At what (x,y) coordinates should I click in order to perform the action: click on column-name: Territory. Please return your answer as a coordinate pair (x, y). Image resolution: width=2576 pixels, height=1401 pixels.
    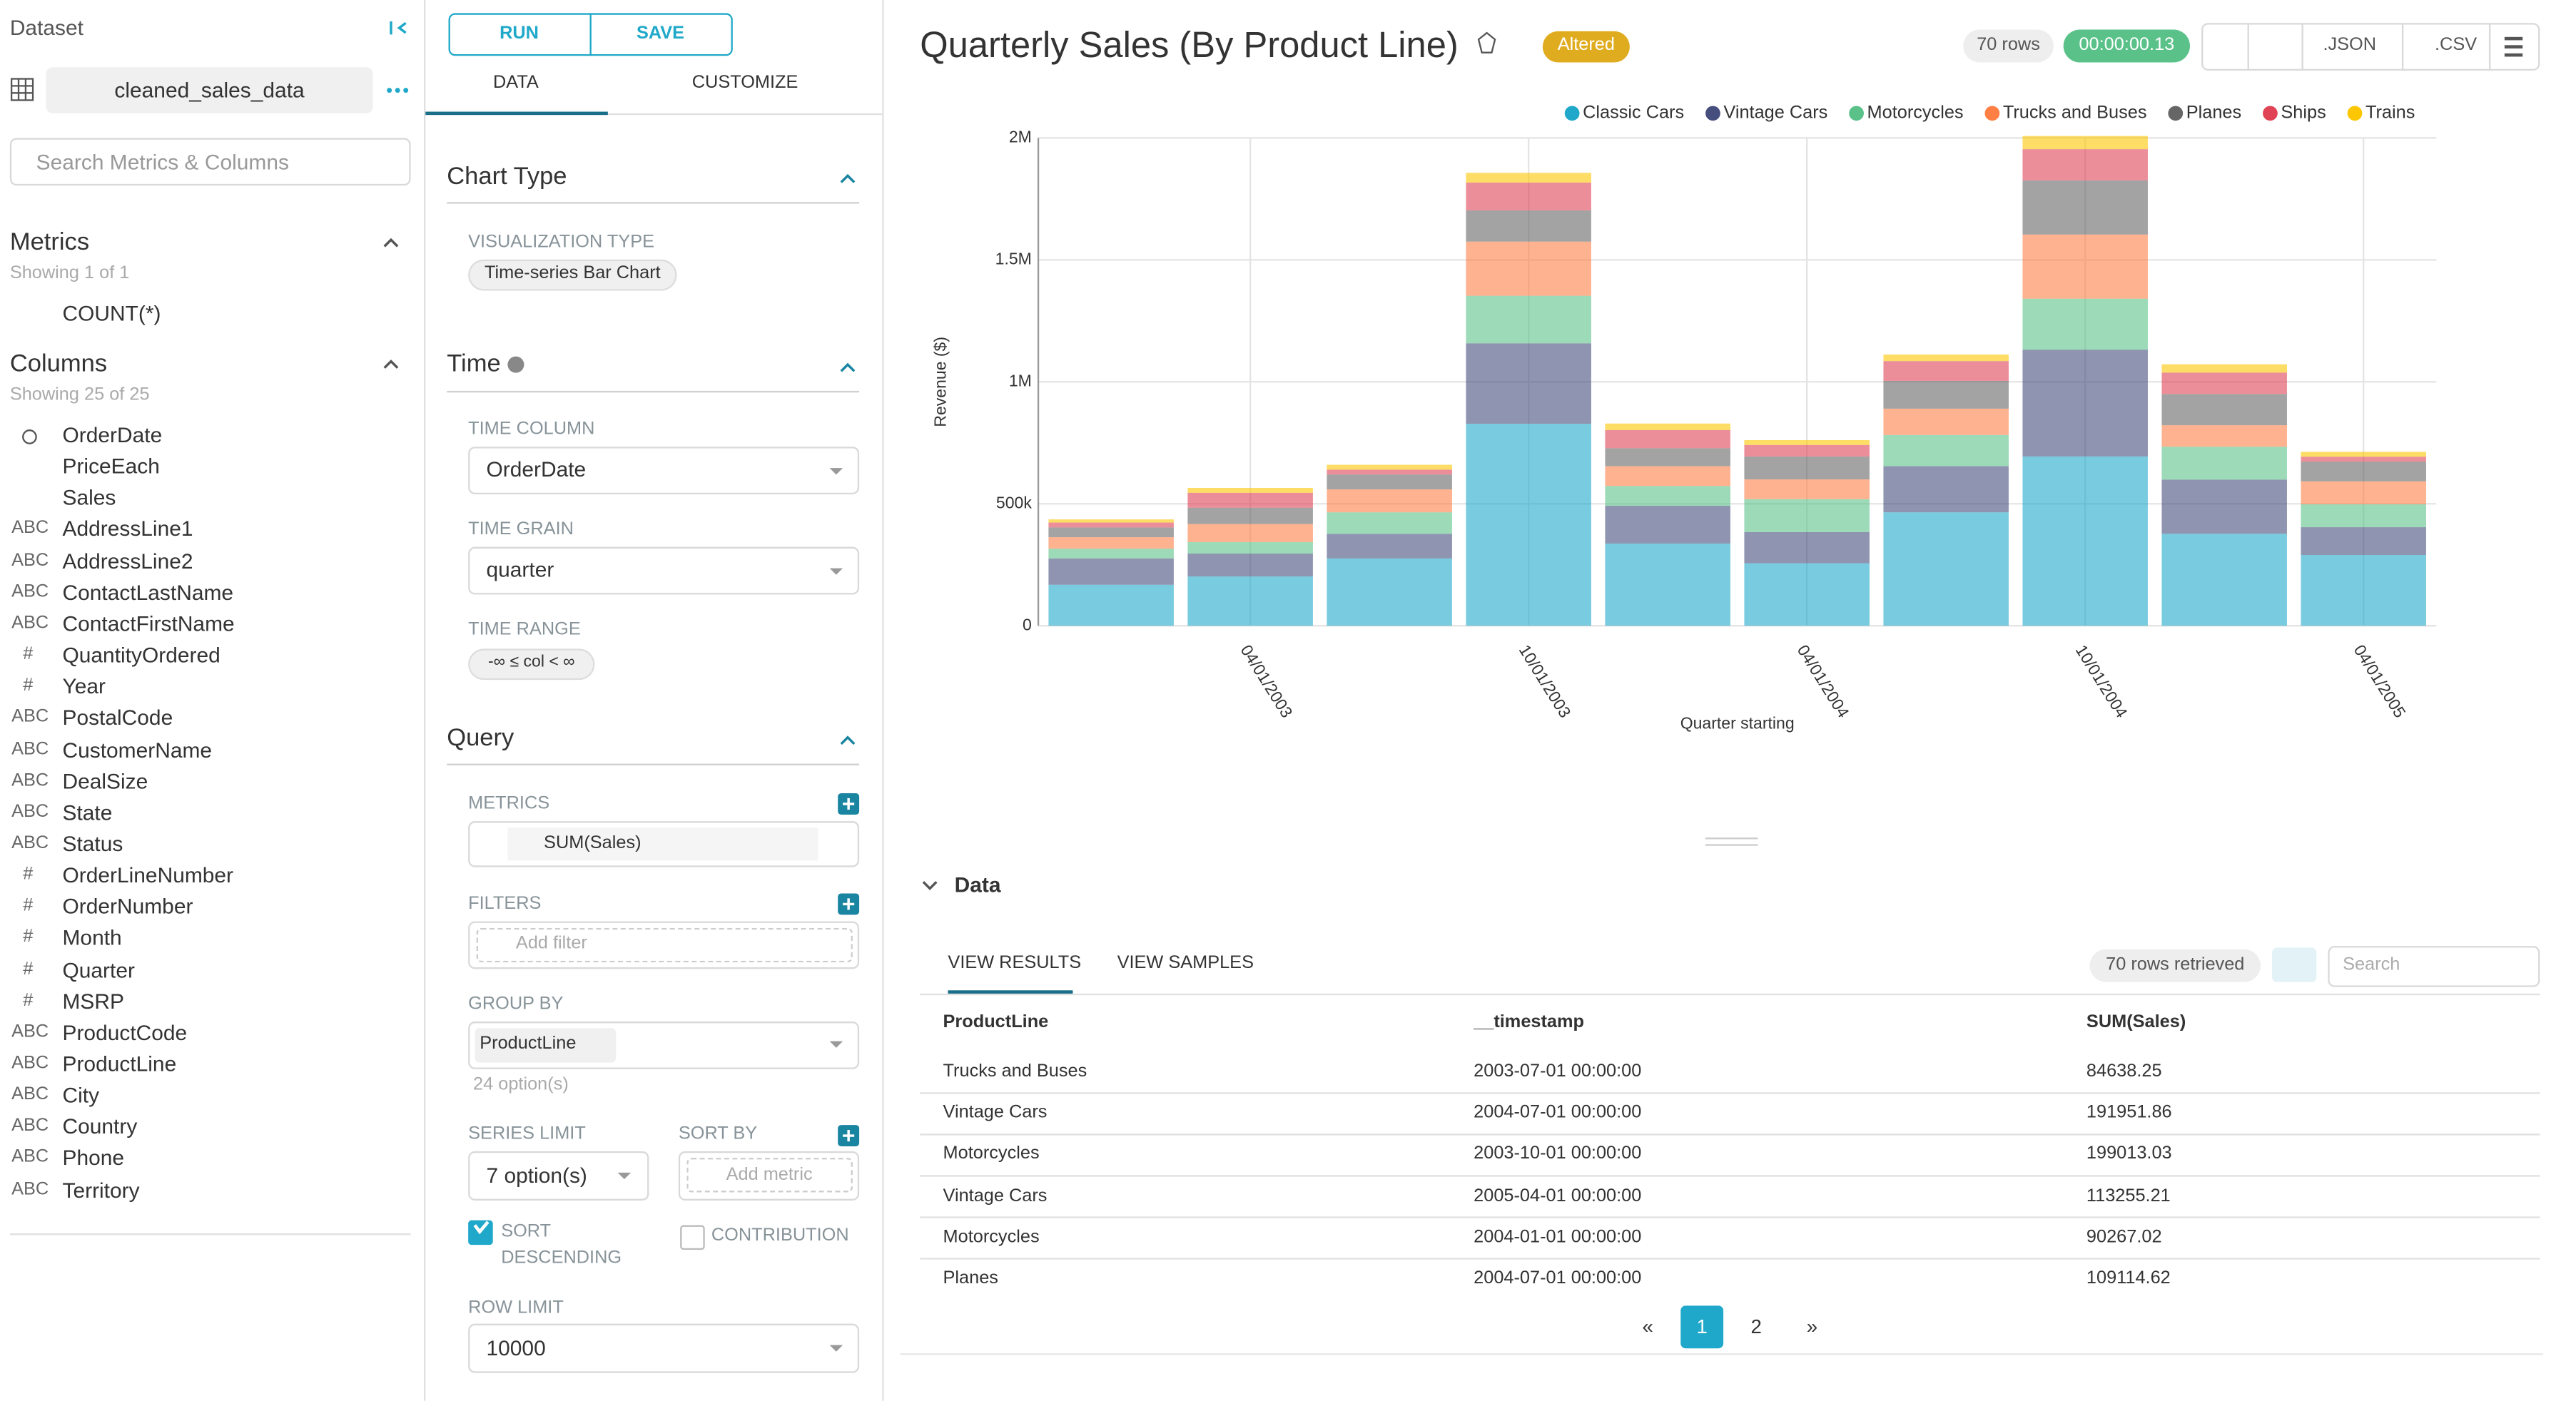
    Looking at the image, I should click on (101, 1189).